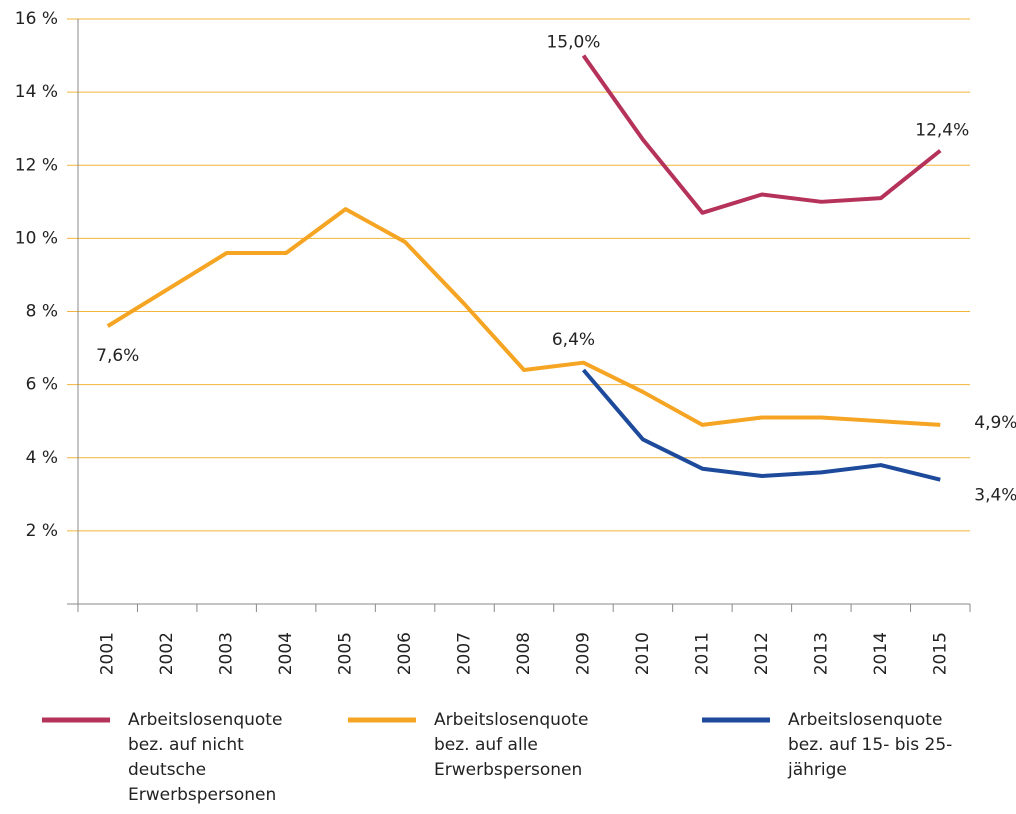  Describe the element at coordinates (573, 43) in the screenshot. I see `value-label: 15,0%` at that location.